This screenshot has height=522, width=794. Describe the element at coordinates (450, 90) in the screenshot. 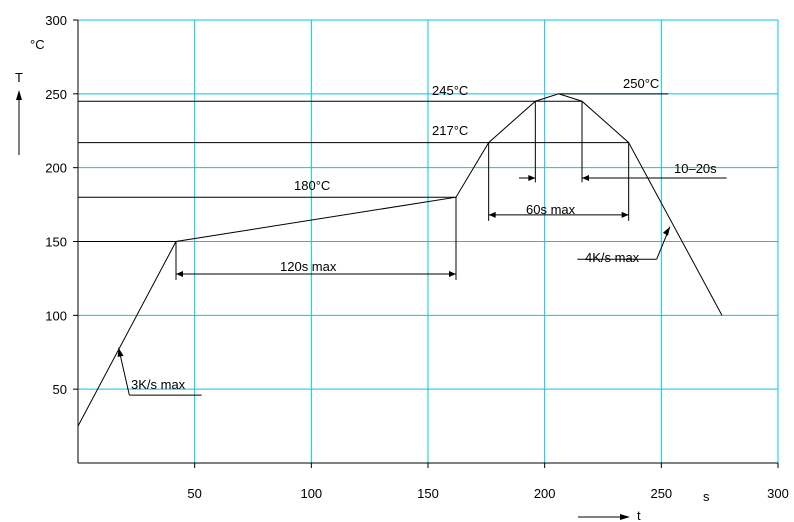

I see `label-245c: 245°C` at that location.